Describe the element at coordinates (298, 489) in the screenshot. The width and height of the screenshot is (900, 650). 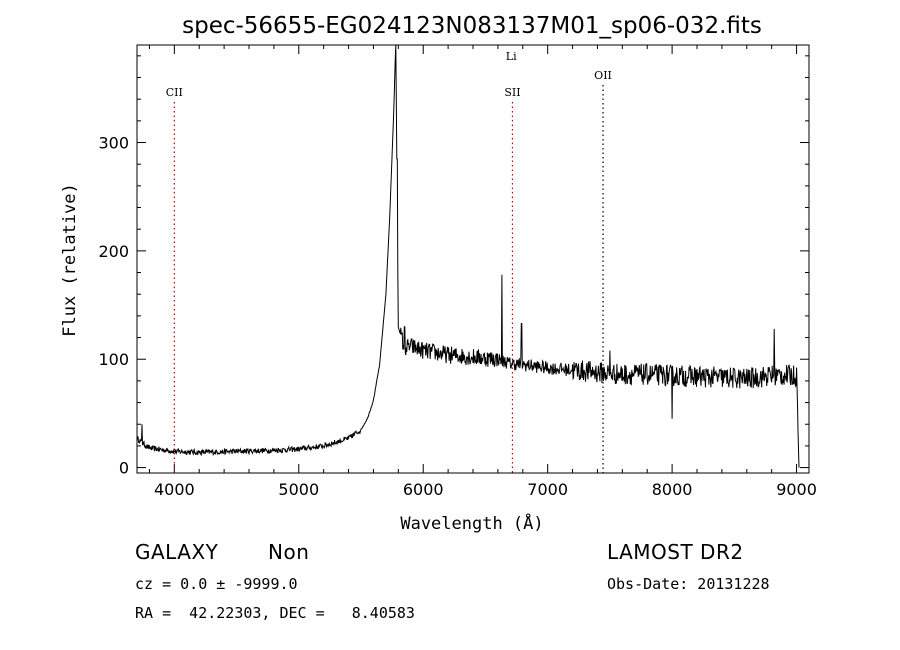
I see `x-tick-label: 5000` at that location.